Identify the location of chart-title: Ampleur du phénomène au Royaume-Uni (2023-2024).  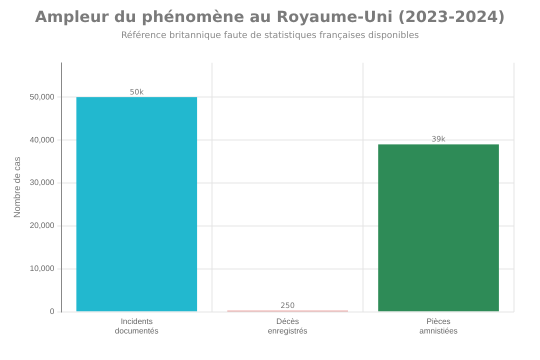
(270, 17).